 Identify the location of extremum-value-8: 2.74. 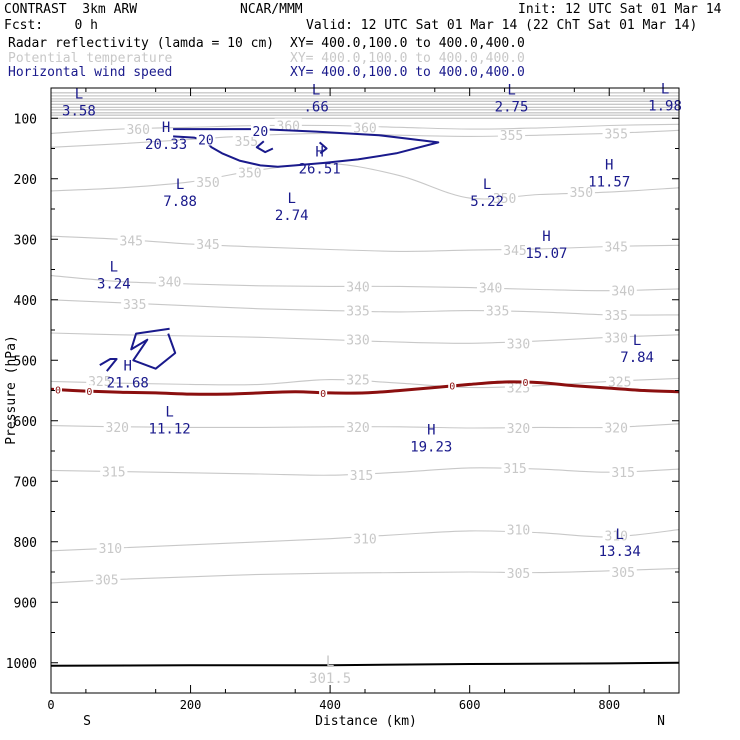
(292, 216).